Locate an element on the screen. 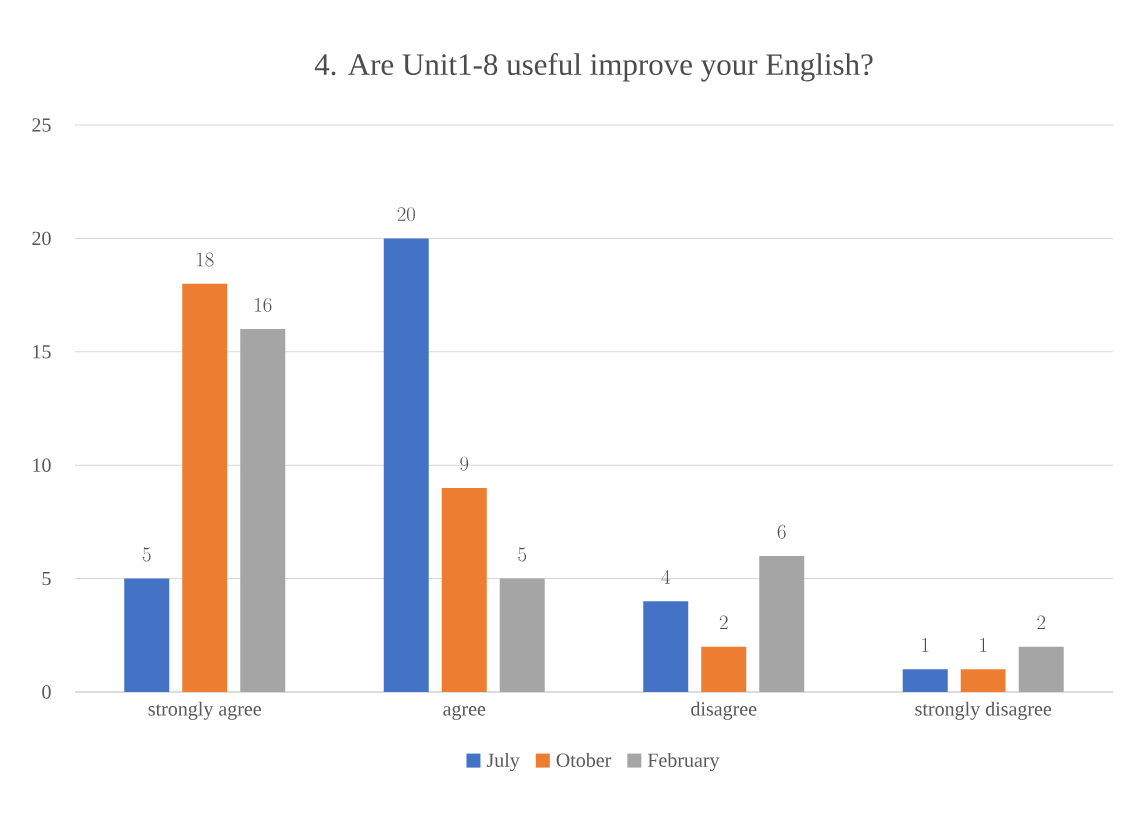 The height and width of the screenshot is (817, 1131). data-label: 16 is located at coordinates (263, 304).